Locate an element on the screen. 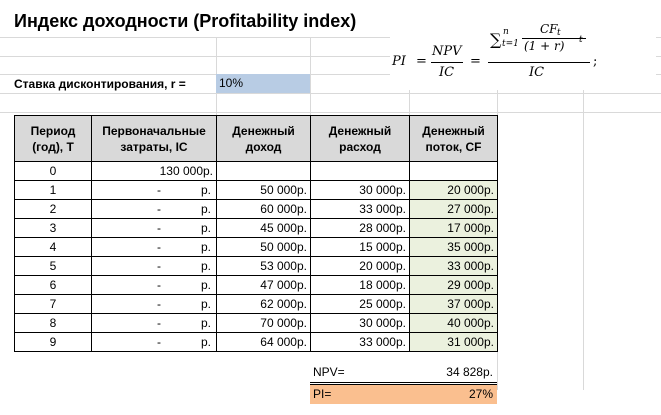 This screenshot has width=661, height=415. cell-income is located at coordinates (263, 171).